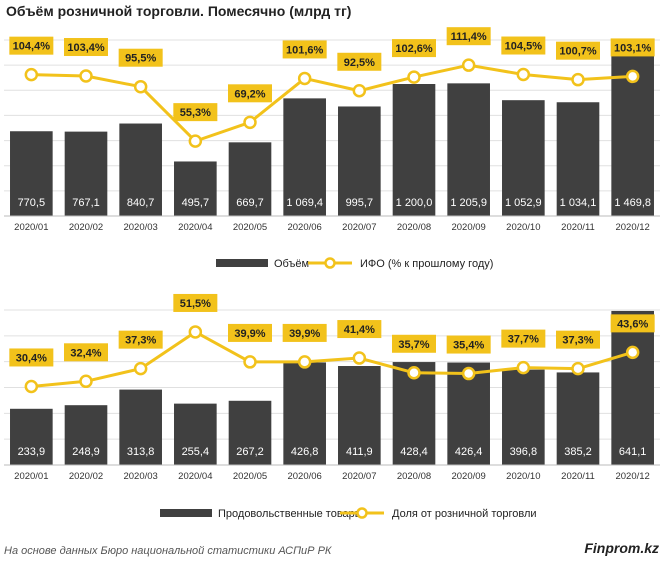  Describe the element at coordinates (32, 452) in the screenshot. I see `bar-value-label: 233,9` at that location.